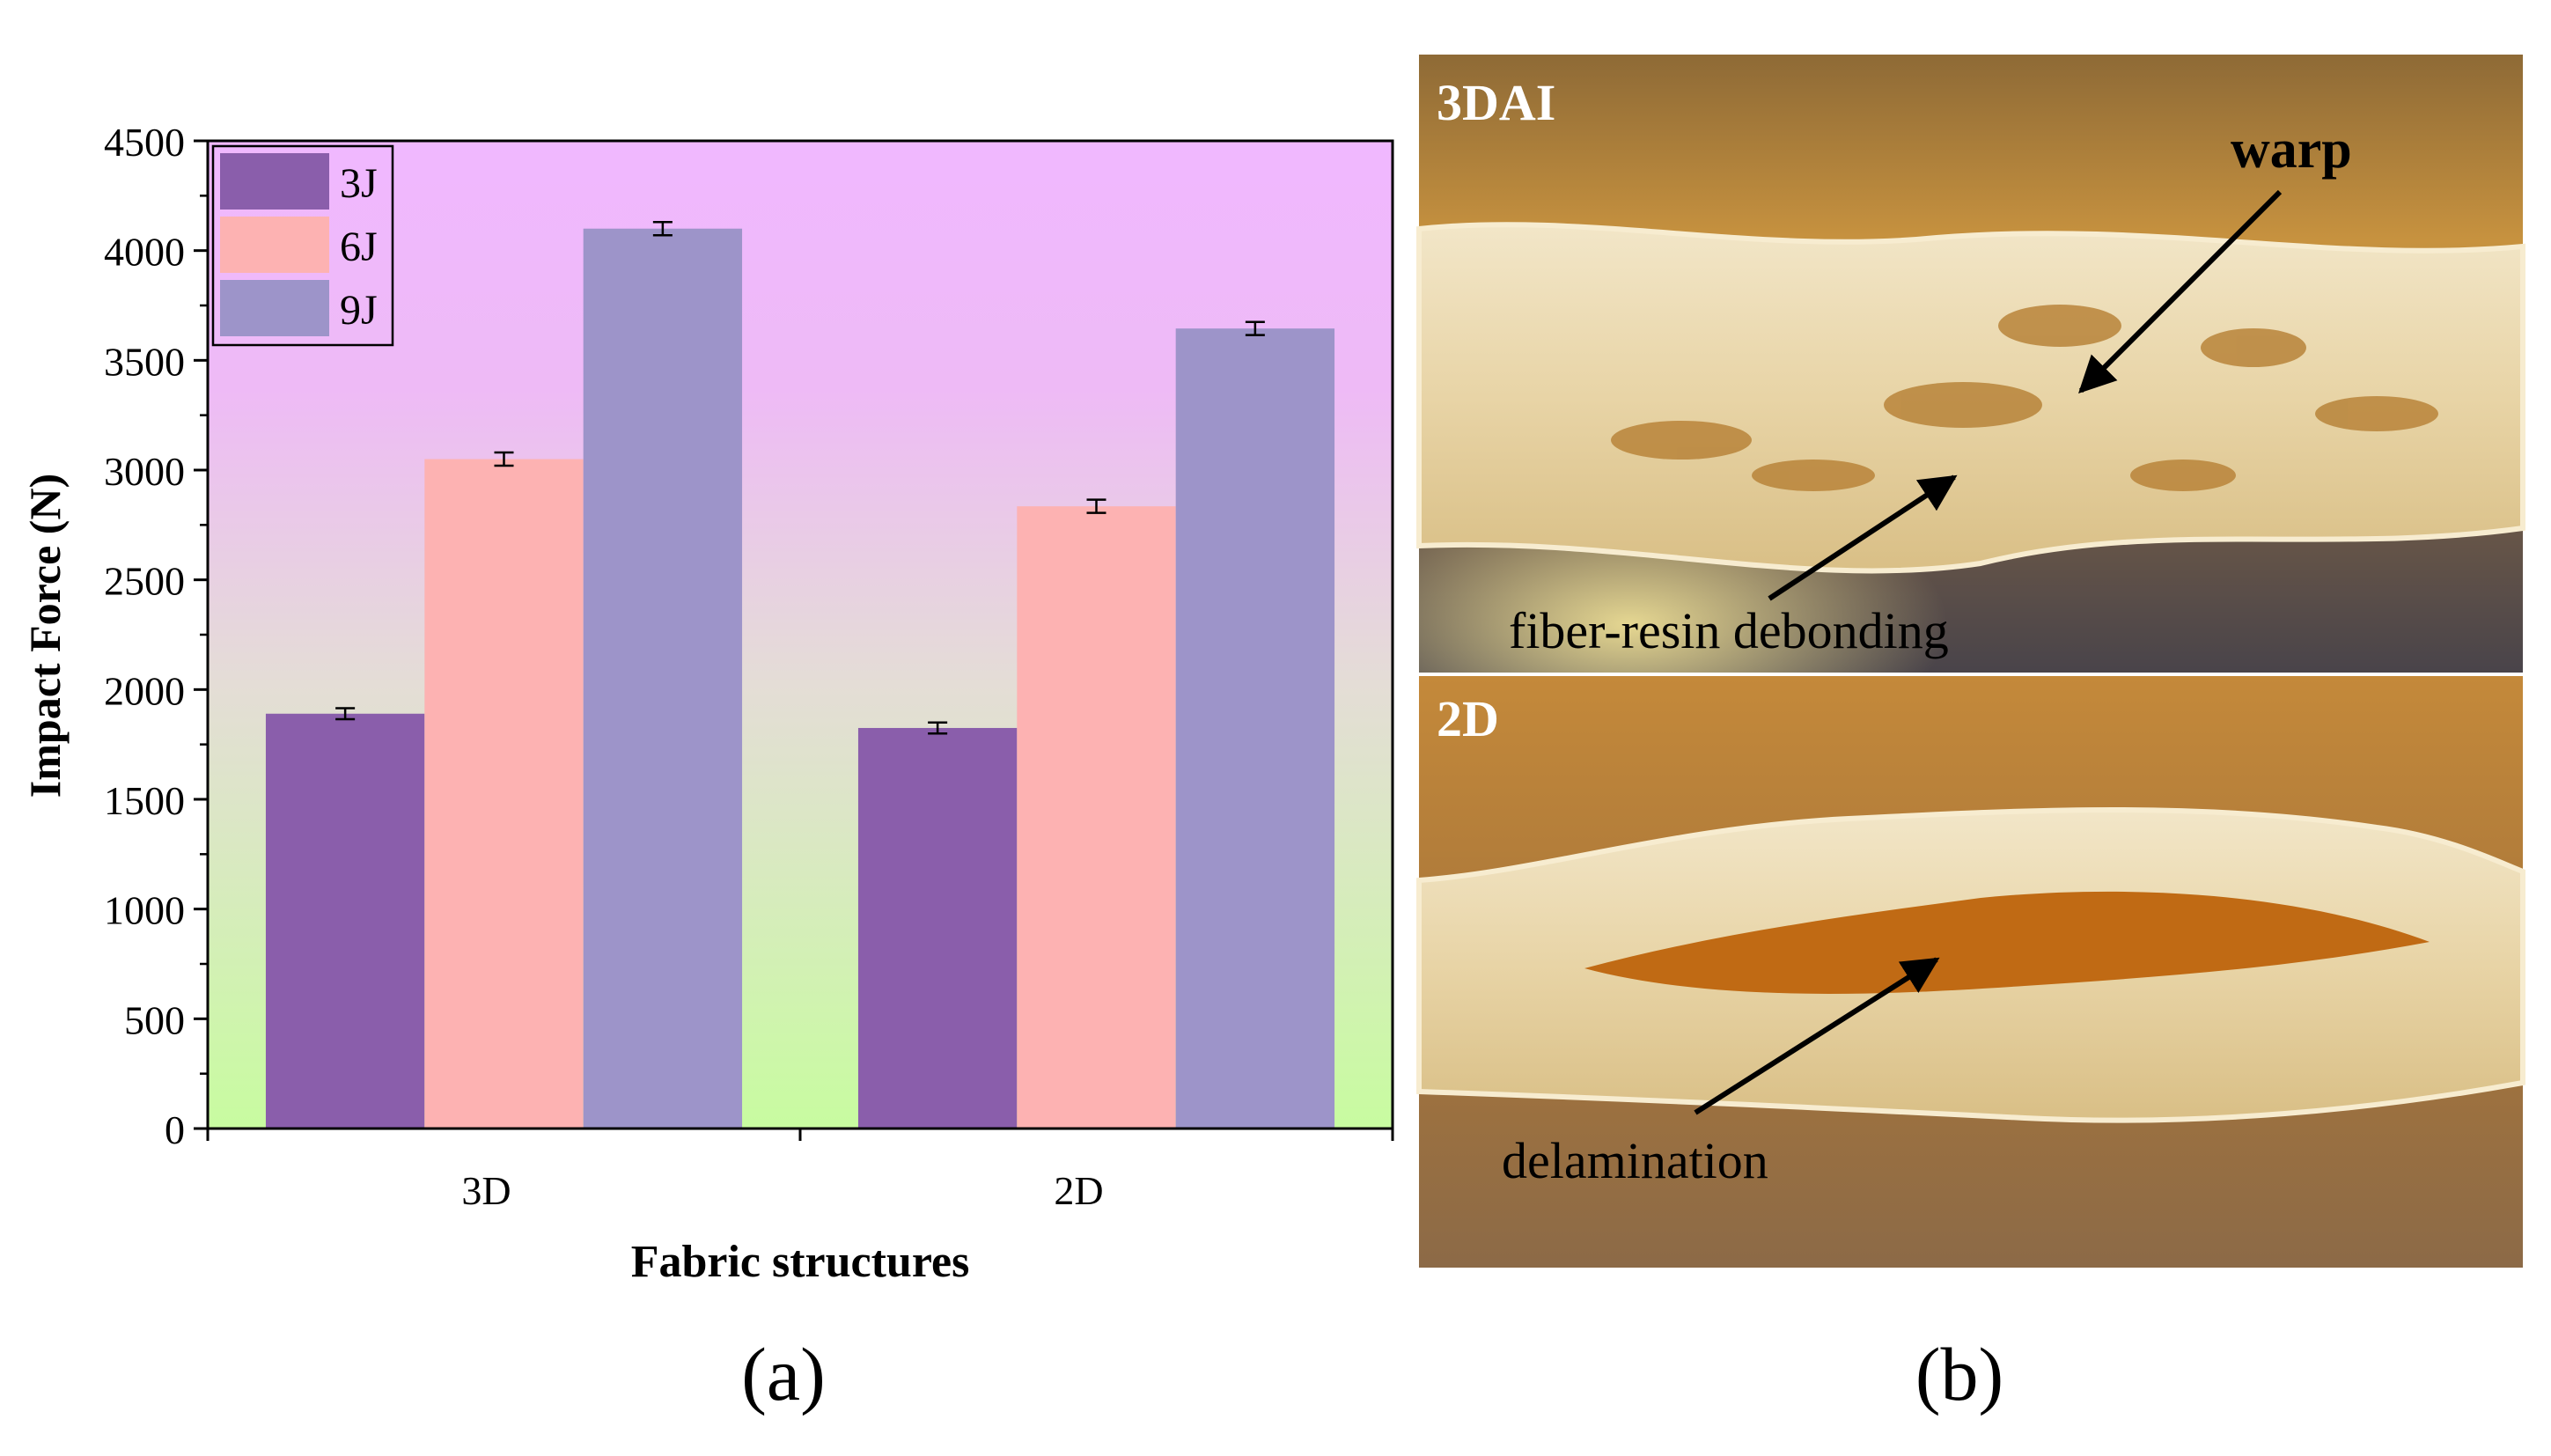 The height and width of the screenshot is (1456, 2551). What do you see at coordinates (359, 247) in the screenshot?
I see `legend-label-6J: 6J` at bounding box center [359, 247].